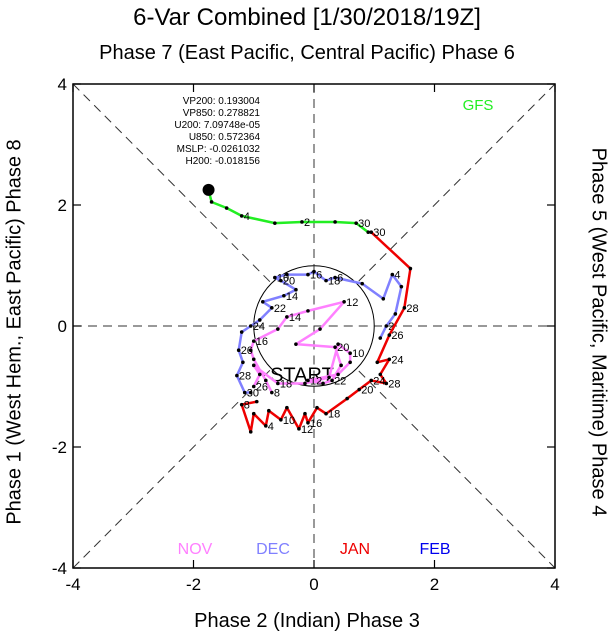 The image size is (614, 640). Describe the element at coordinates (277, 394) in the screenshot. I see `point-label: 8` at that location.